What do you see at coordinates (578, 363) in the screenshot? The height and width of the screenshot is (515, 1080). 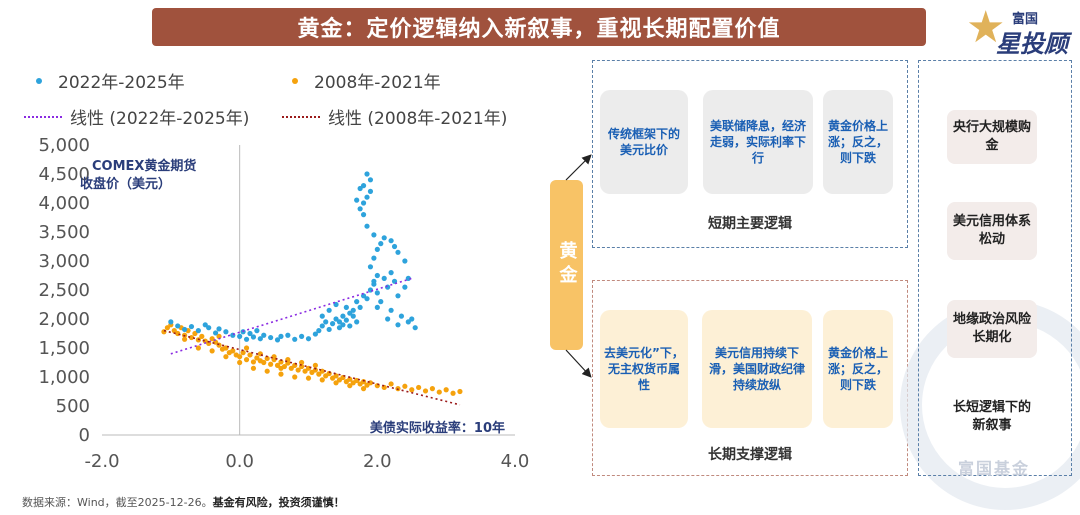 I see `arrow-down-icon` at bounding box center [578, 363].